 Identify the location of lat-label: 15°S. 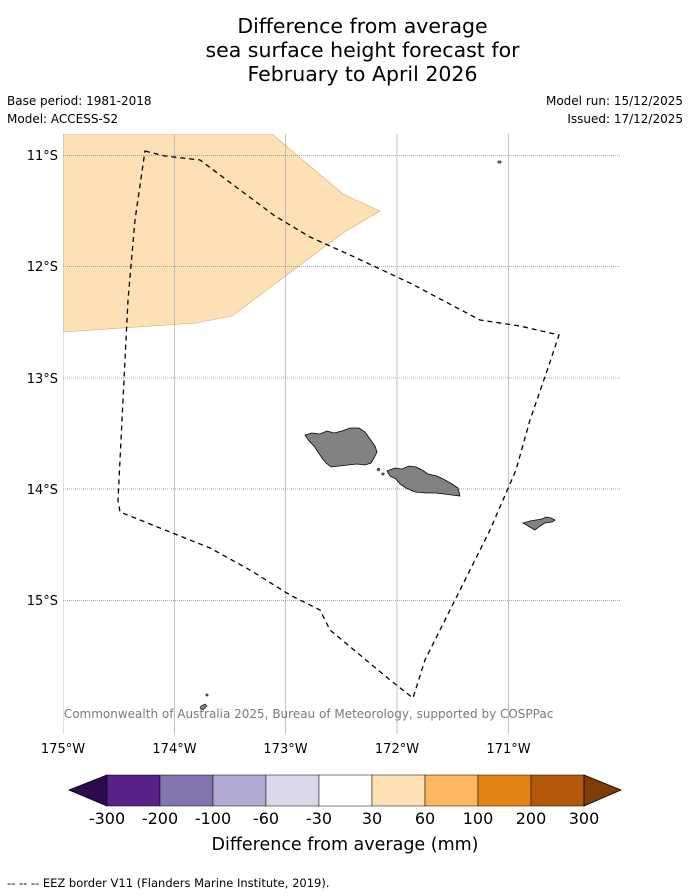
(42, 601).